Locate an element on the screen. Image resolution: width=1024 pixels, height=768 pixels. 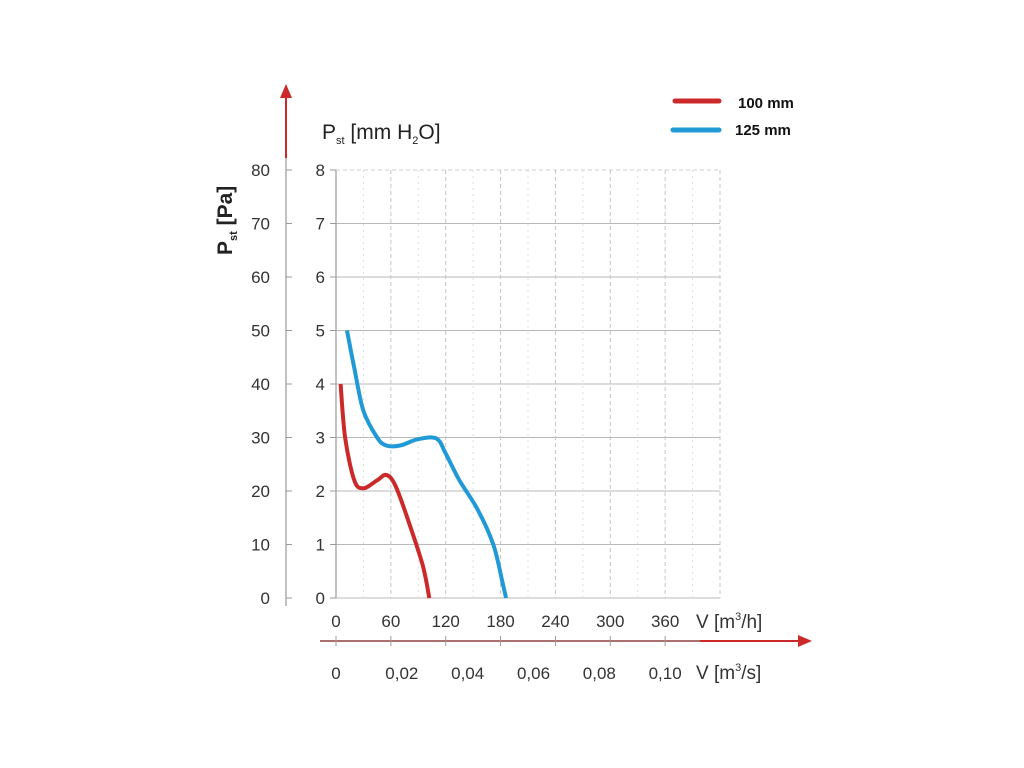
pa-tick-label: 10 is located at coordinates (260, 545).